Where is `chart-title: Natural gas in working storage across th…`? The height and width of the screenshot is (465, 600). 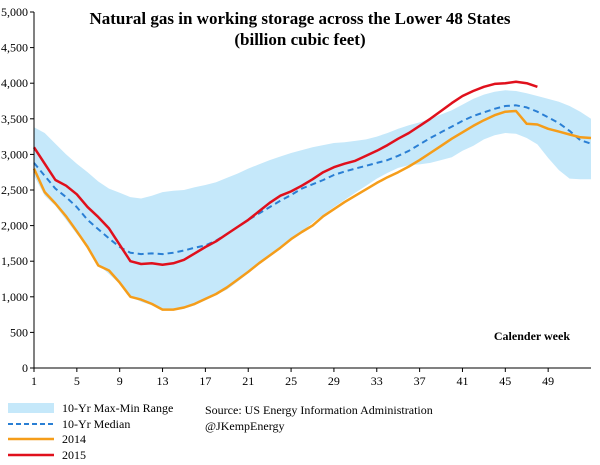
chart-title: Natural gas in working storage across th… is located at coordinates (299, 18).